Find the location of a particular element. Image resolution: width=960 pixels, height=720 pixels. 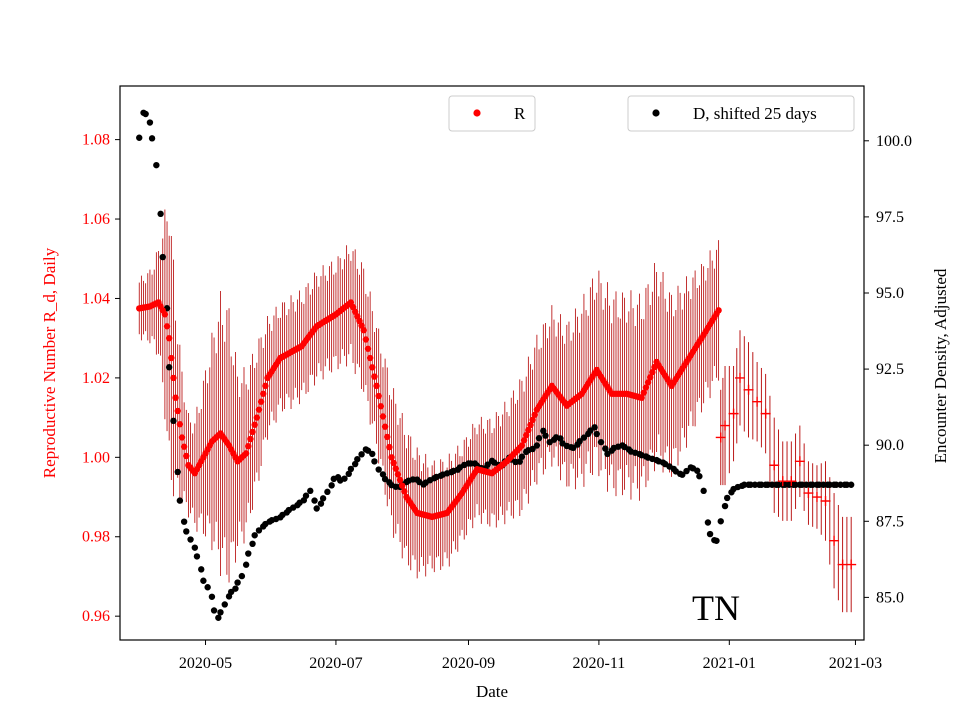

y-right-tick-label: 95.0 is located at coordinates (890, 293).